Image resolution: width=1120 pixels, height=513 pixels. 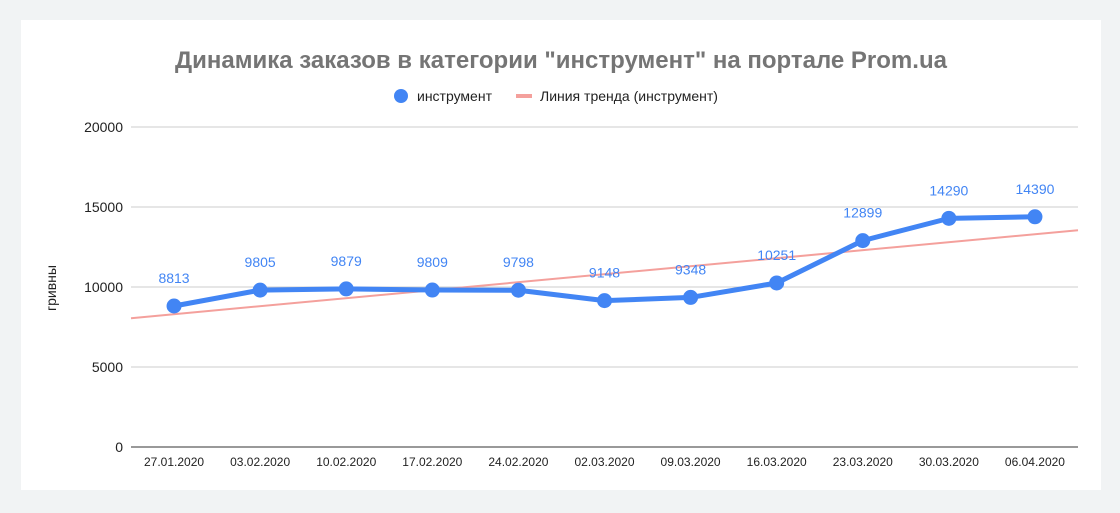 What do you see at coordinates (401, 96) in the screenshot?
I see `legend-marker-series` at bounding box center [401, 96].